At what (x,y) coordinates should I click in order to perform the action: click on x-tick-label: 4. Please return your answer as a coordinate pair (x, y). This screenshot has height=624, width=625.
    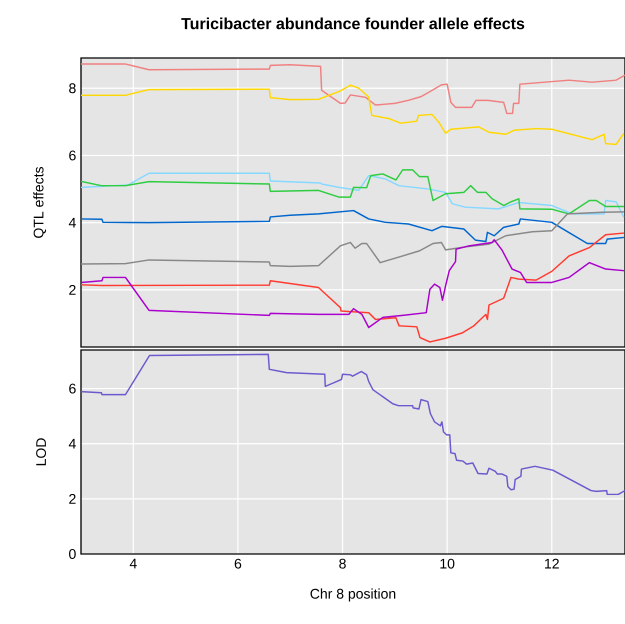
    Looking at the image, I should click on (133, 563).